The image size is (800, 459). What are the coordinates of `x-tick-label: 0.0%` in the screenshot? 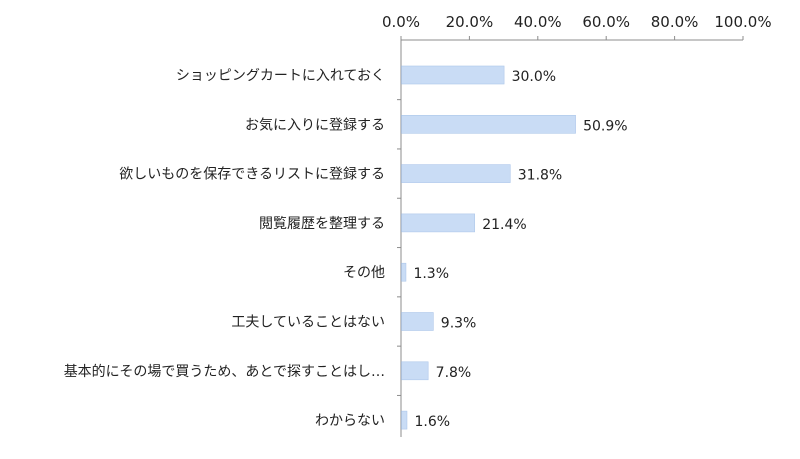 It's located at (401, 22).